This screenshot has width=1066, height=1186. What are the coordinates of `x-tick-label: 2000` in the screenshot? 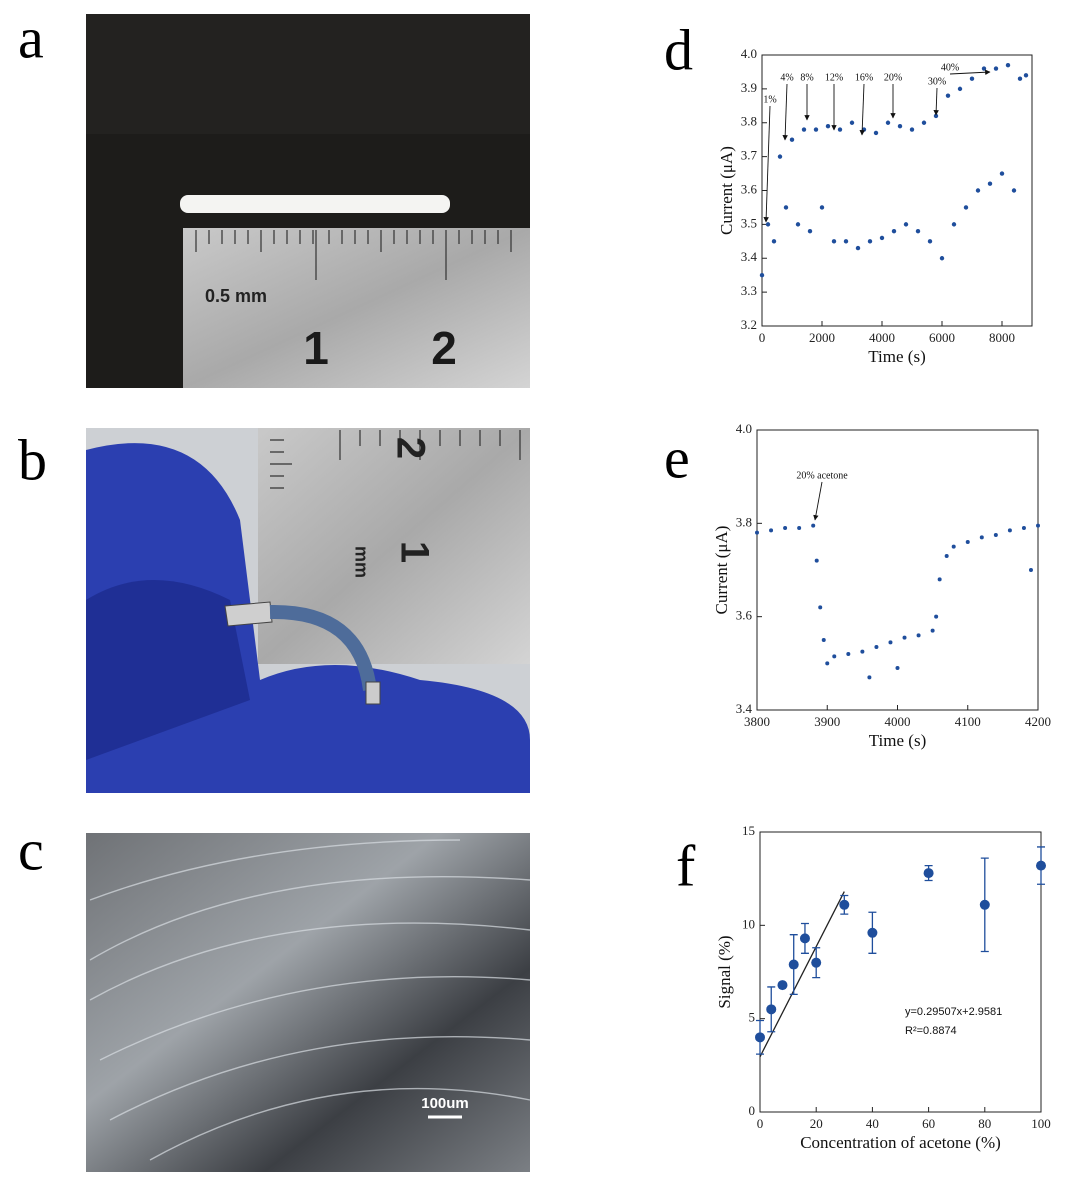 It's located at (822, 337).